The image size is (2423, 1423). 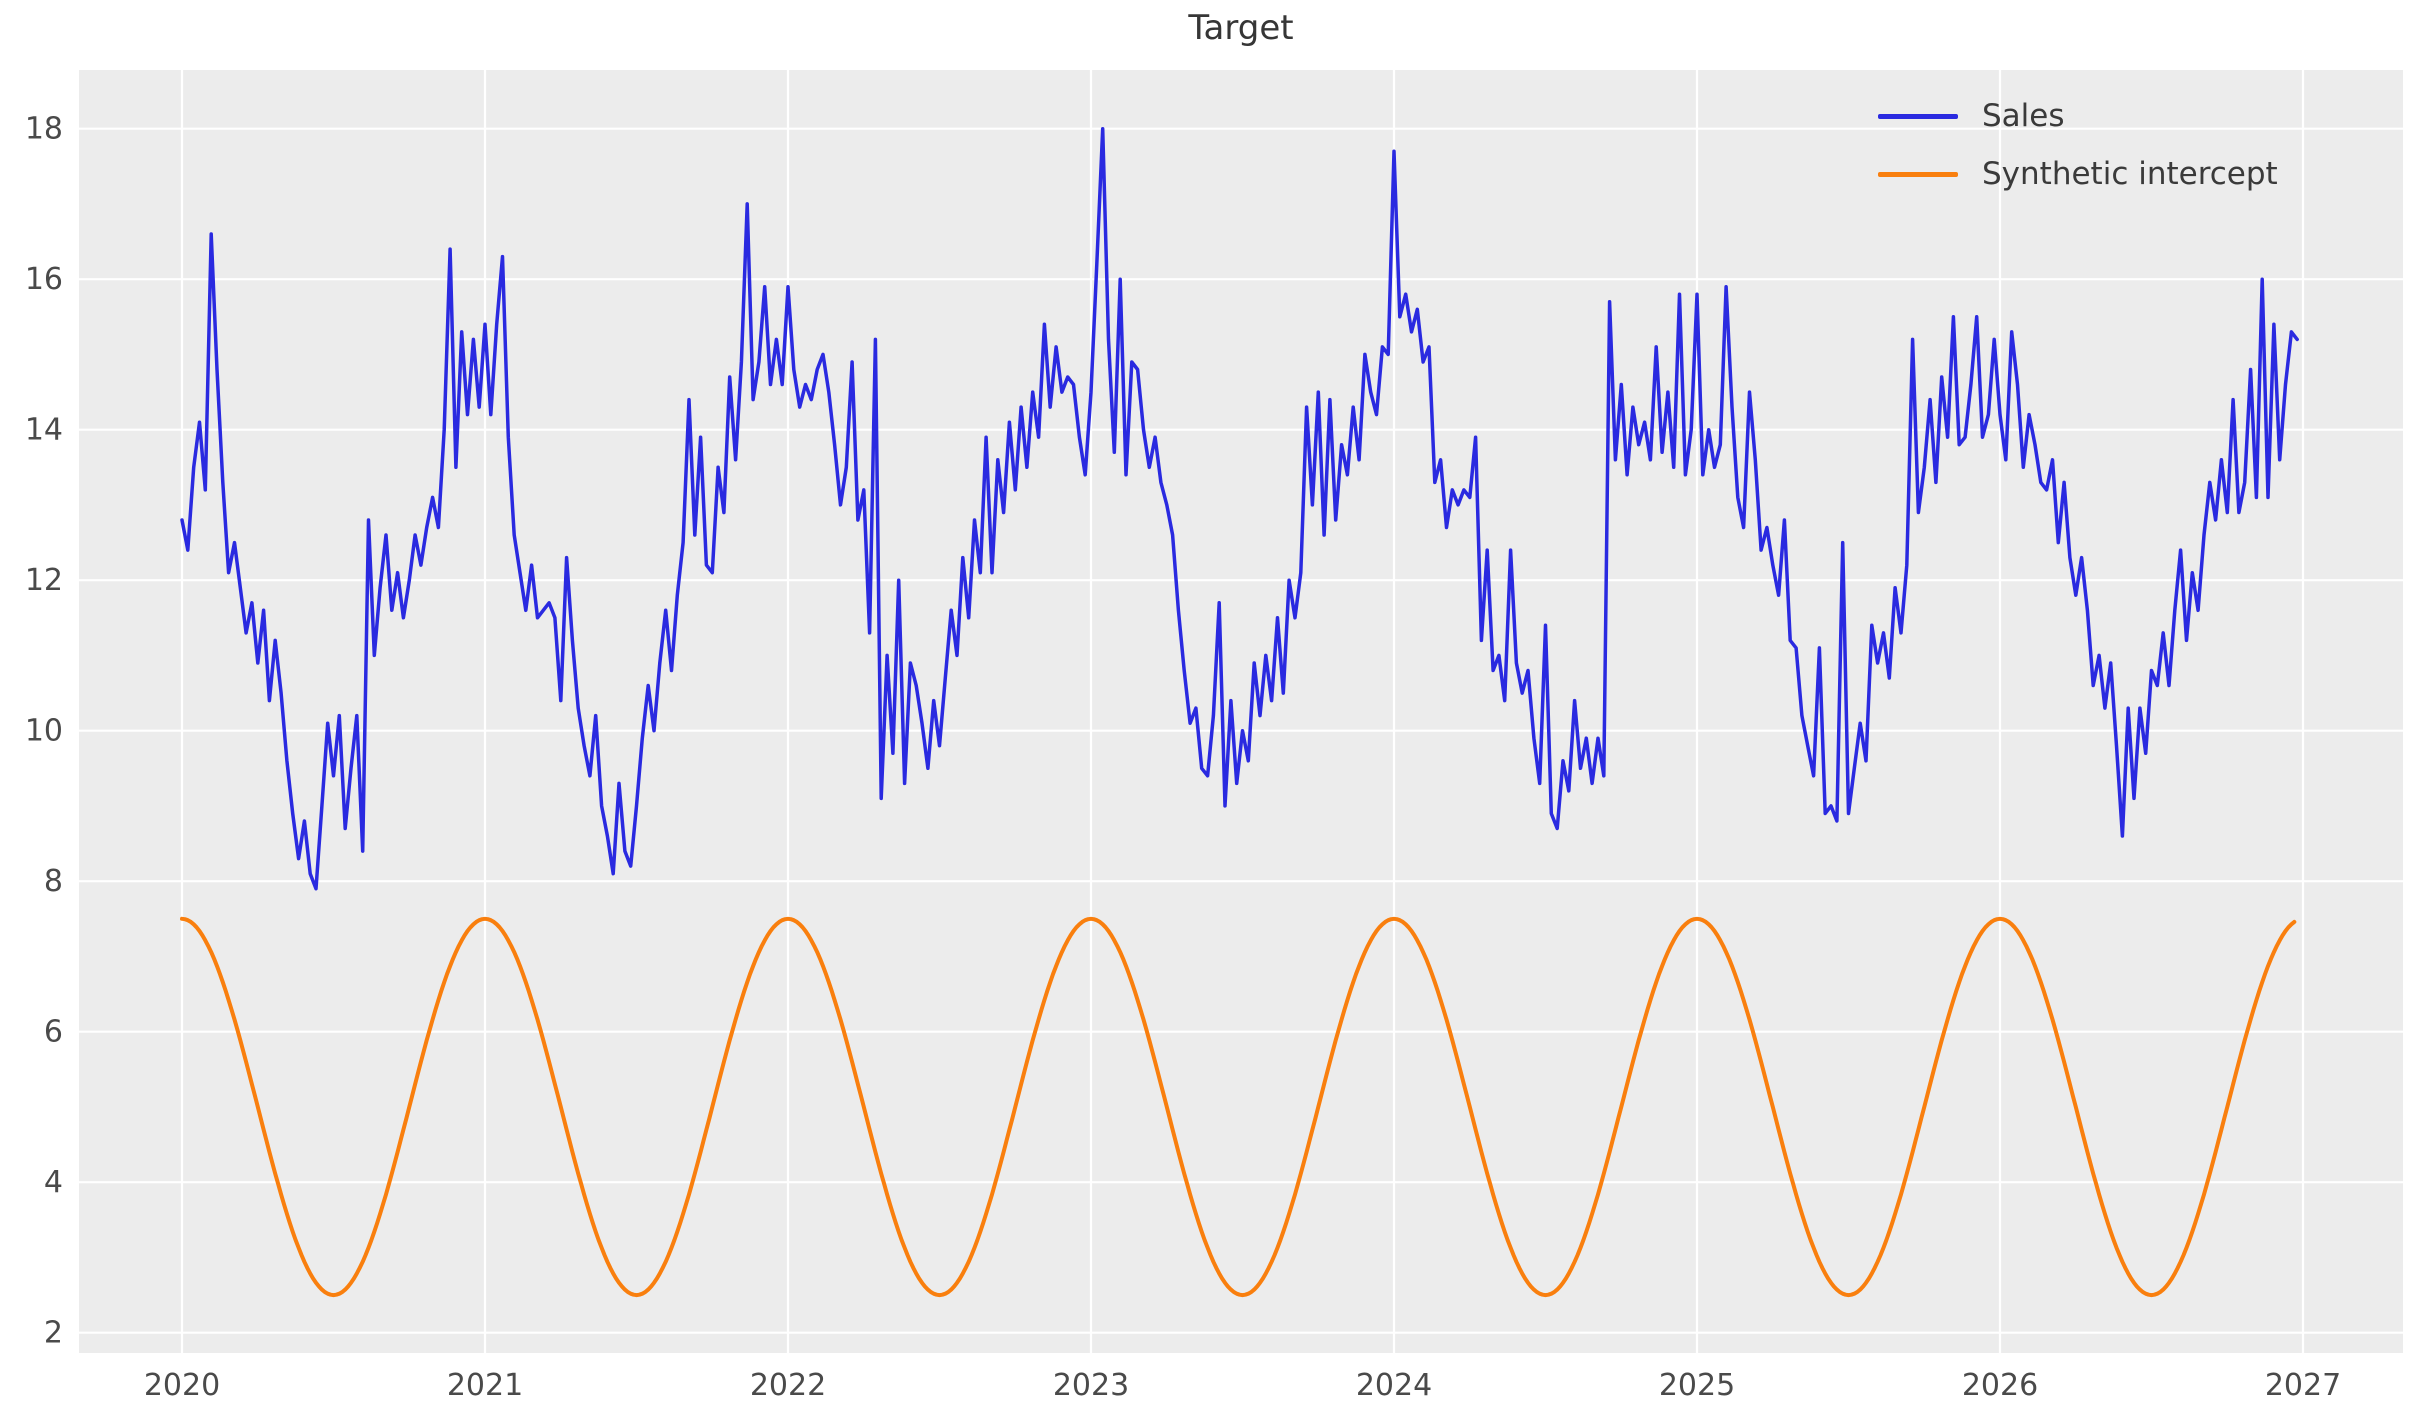 I want to click on y-tick-label: 10, so click(x=44, y=731).